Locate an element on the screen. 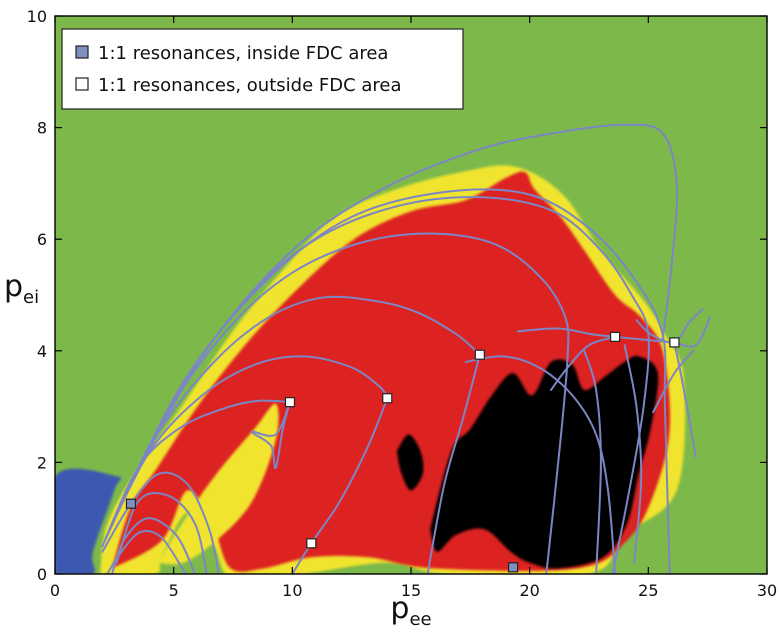 This screenshot has height=635, width=781. legend-marker-inside is located at coordinates (82, 52).